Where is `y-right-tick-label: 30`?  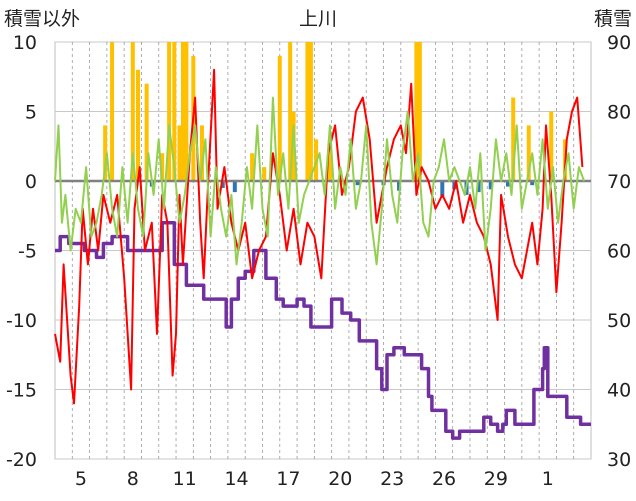
y-right-tick-label: 30 is located at coordinates (619, 460).